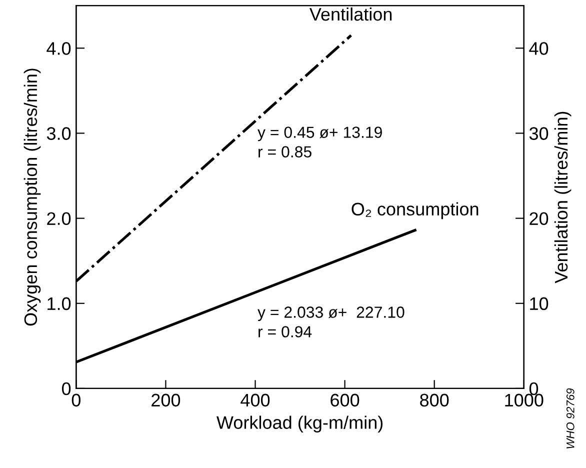 Image resolution: width=586 pixels, height=468 pixels. What do you see at coordinates (570, 418) in the screenshot?
I see `text: WHO 92769` at bounding box center [570, 418].